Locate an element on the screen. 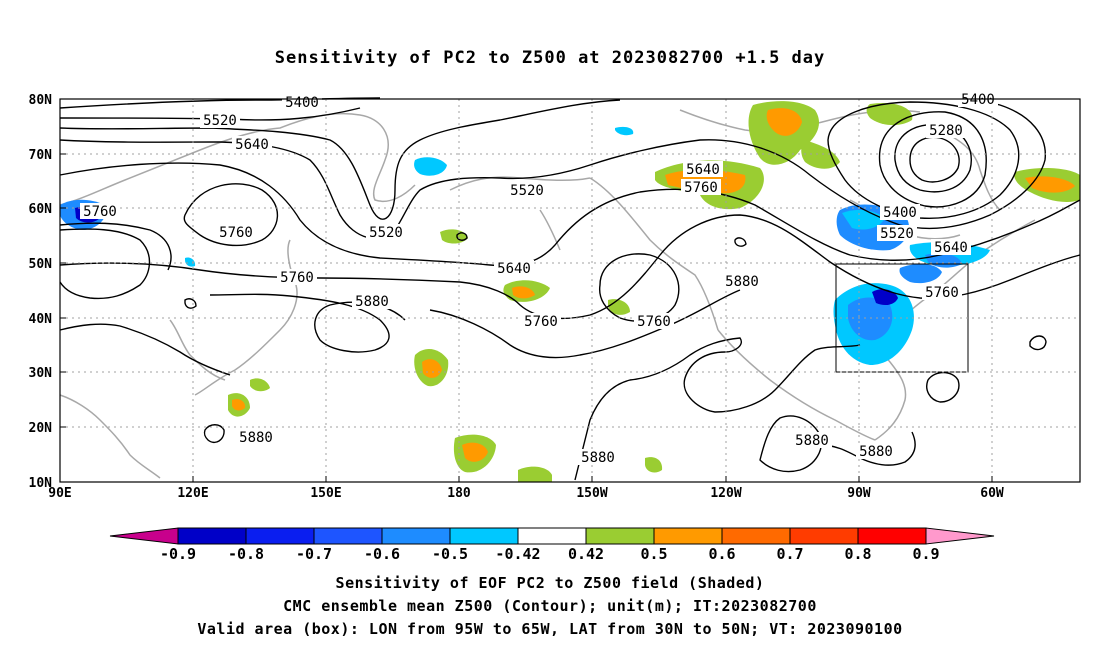 The image size is (1100, 650). colorbar-label: -0.6 is located at coordinates (382, 554).